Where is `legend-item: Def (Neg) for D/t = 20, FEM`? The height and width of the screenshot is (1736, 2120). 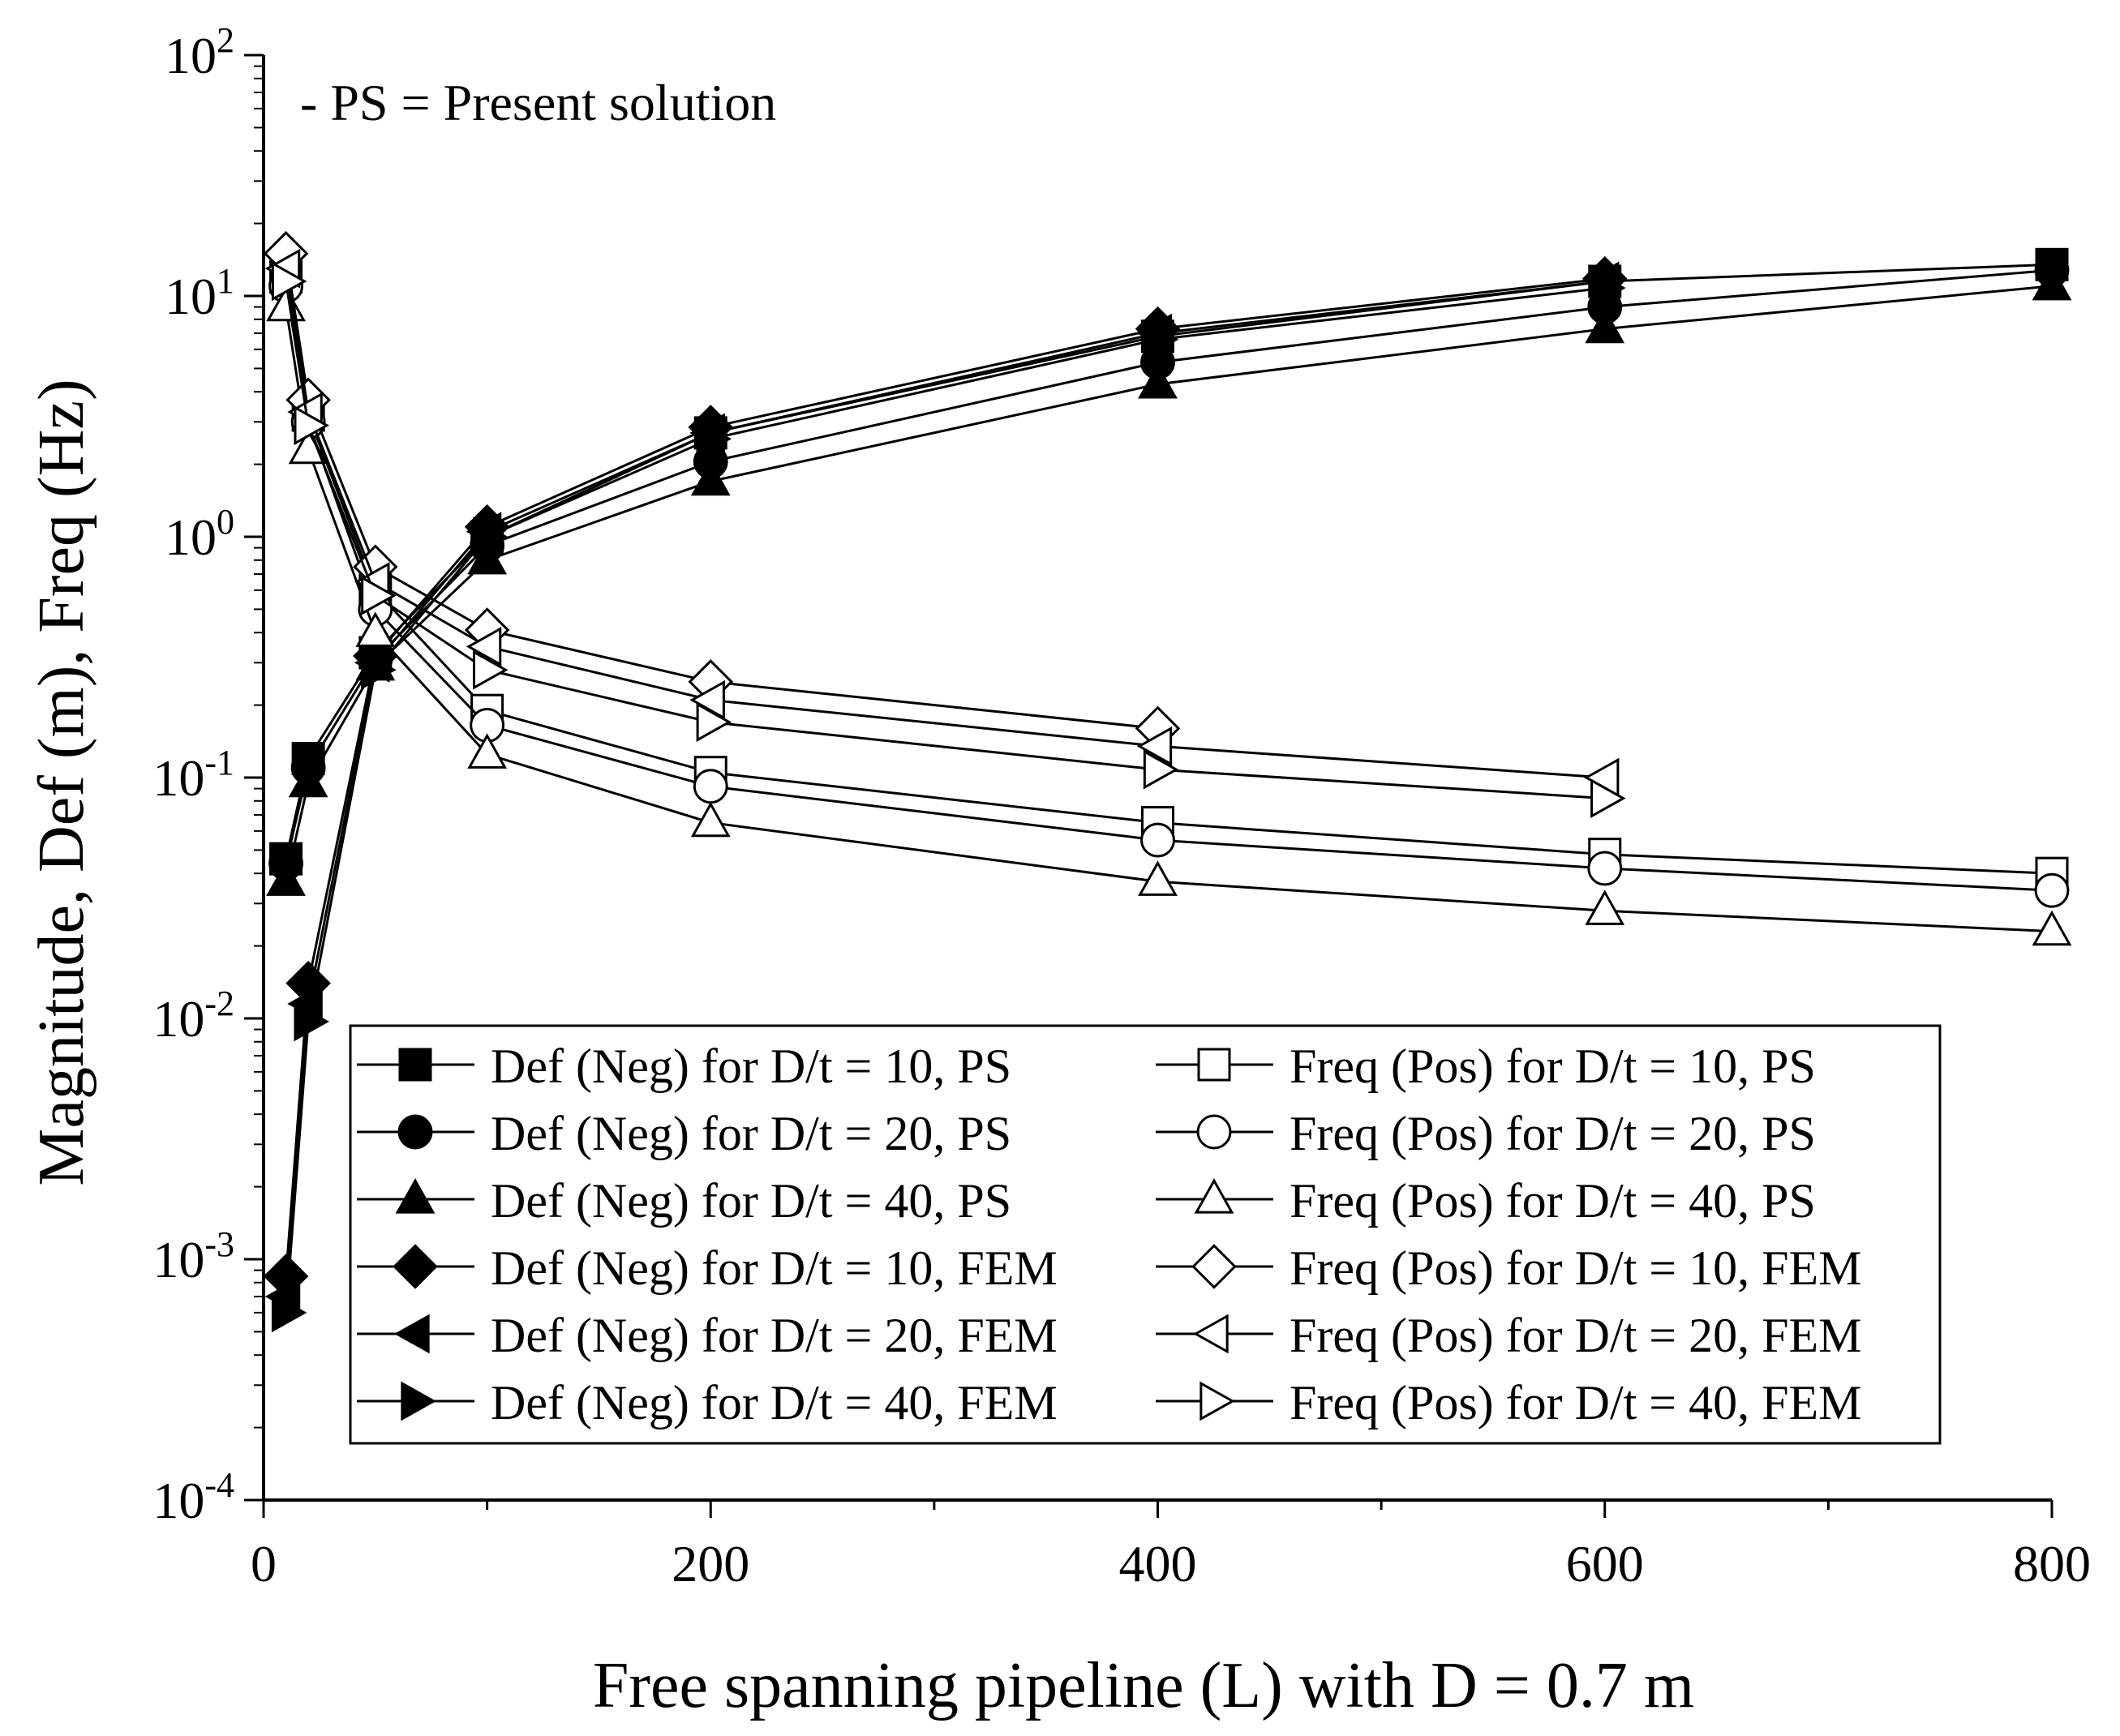
legend-item: Def (Neg) for D/t = 20, FEM is located at coordinates (707, 1335).